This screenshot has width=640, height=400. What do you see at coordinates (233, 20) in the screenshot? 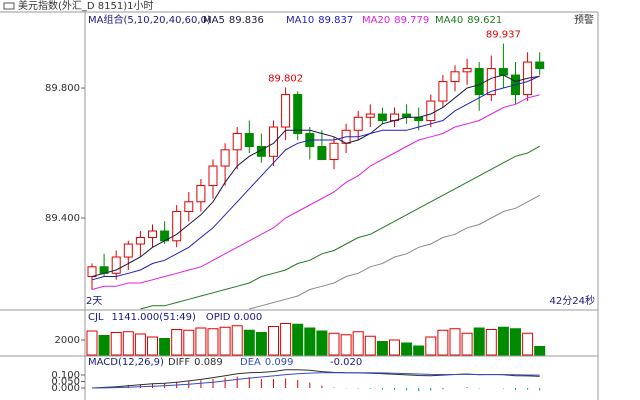
I see `legend-entry: MA5 89.836` at bounding box center [233, 20].